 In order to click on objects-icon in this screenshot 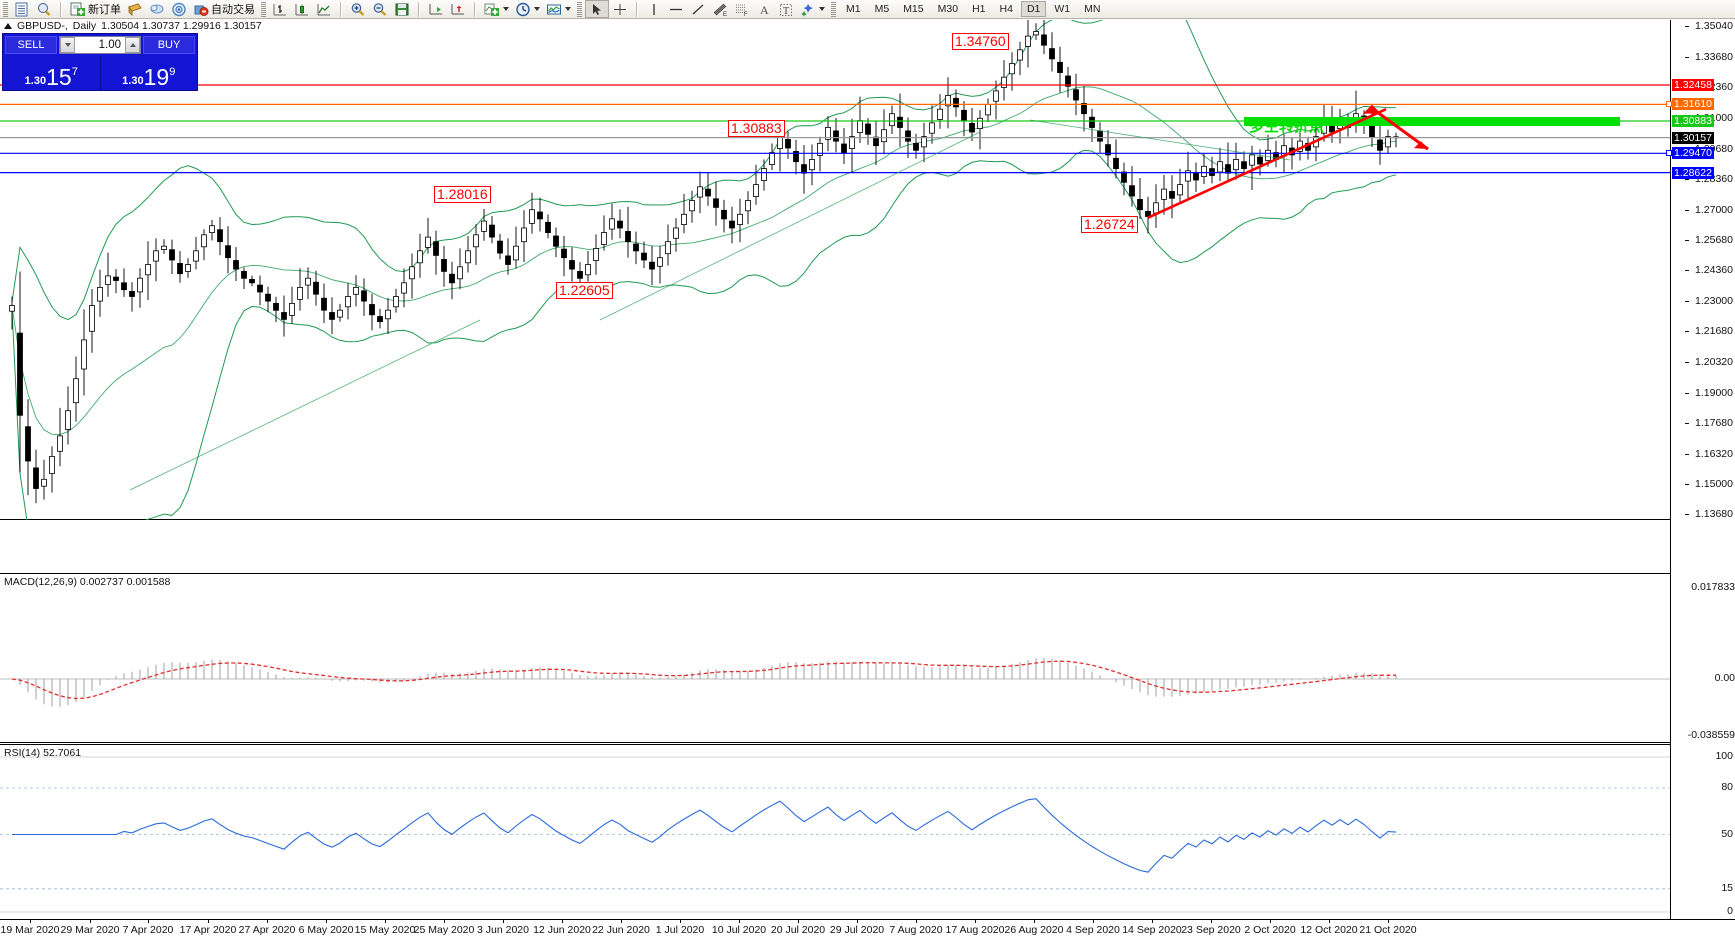, I will do `click(812, 9)`.